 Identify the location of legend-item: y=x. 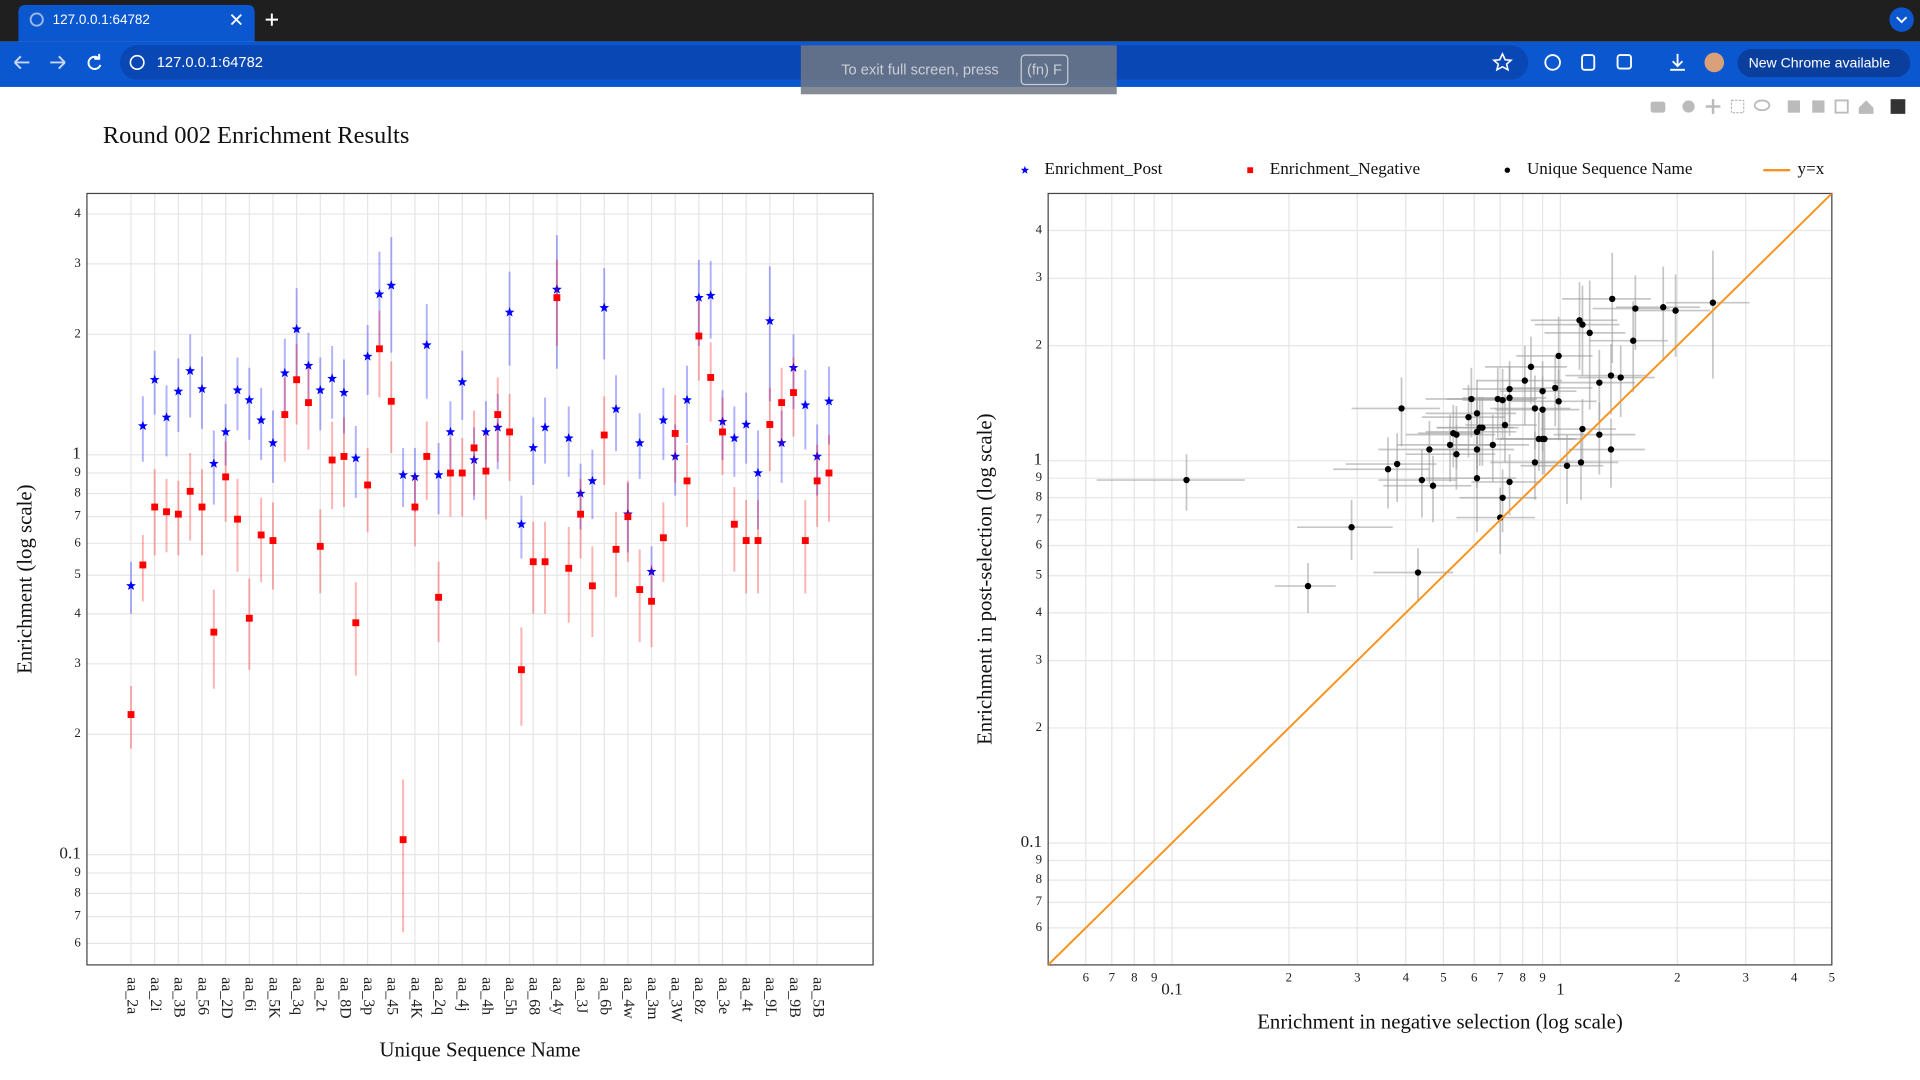
(1794, 168).